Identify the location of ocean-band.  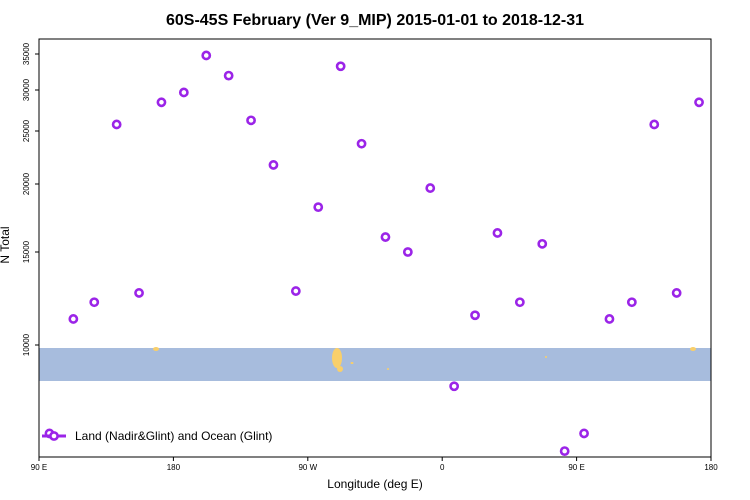
(375, 364).